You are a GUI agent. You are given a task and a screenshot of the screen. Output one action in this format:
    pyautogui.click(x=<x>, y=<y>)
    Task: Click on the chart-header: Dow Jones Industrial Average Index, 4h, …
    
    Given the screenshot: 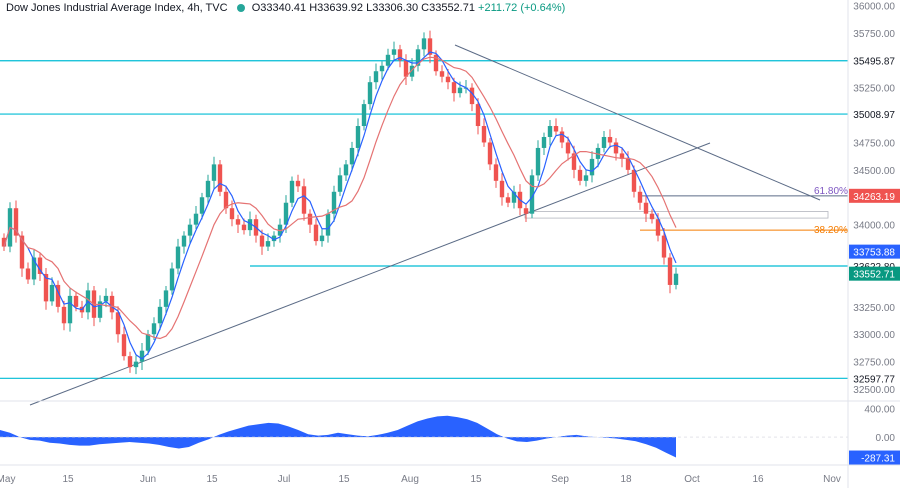 What is the action you would take?
    pyautogui.click(x=285, y=8)
    